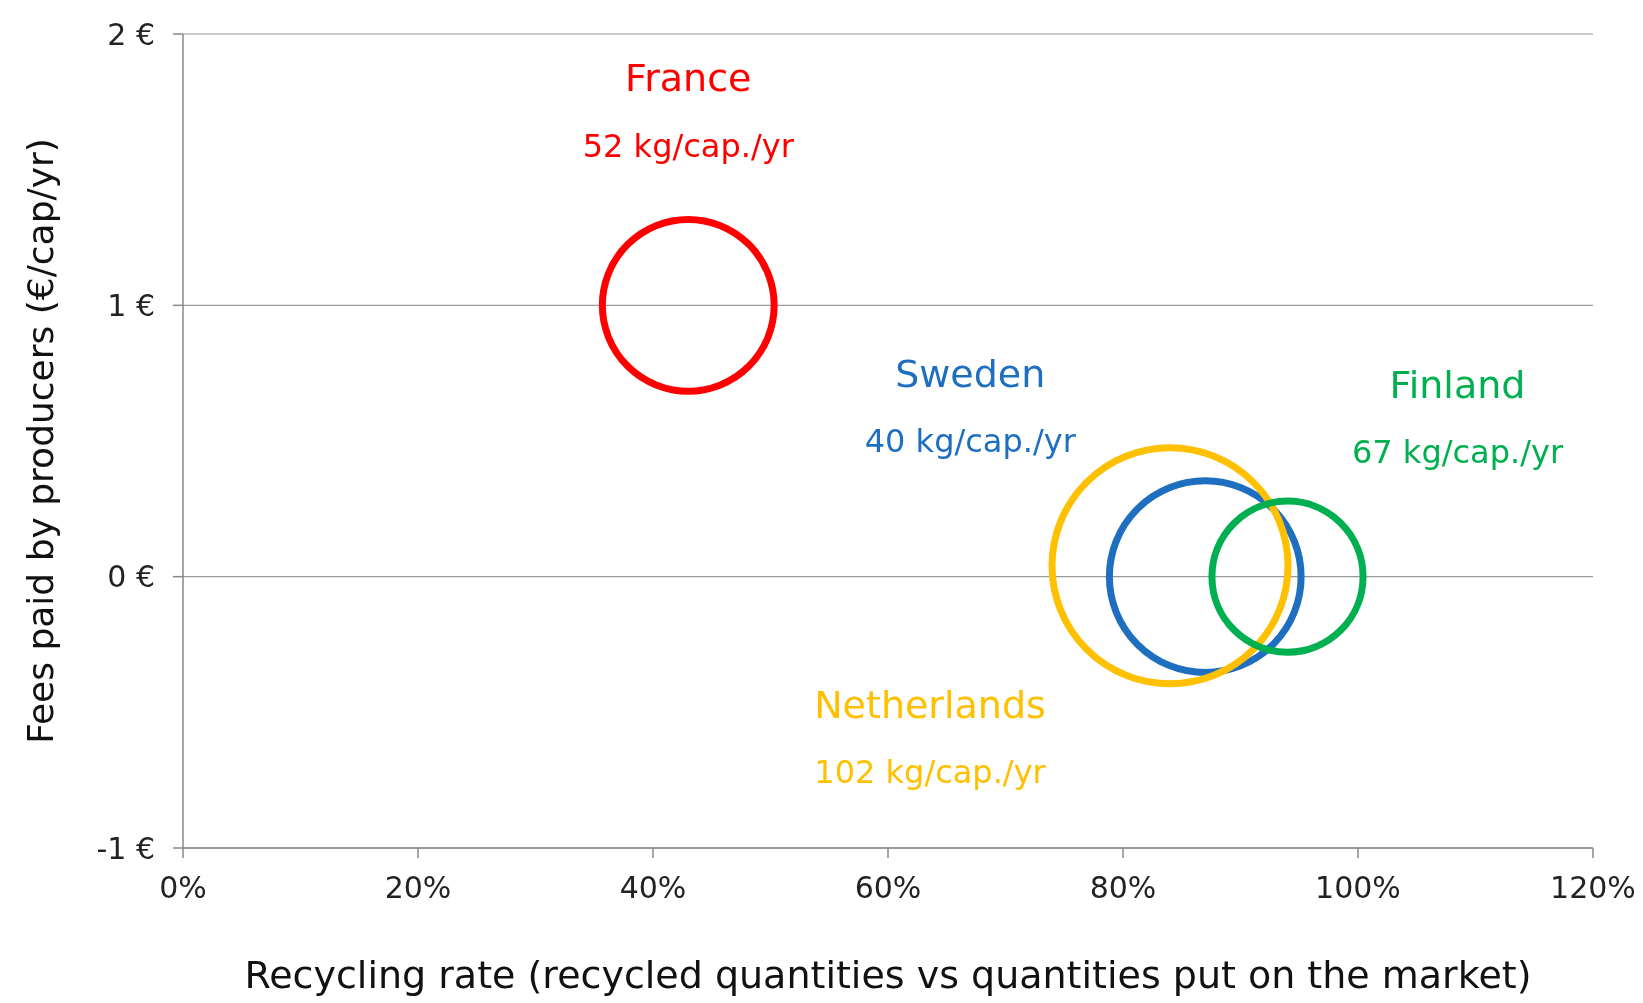  What do you see at coordinates (131, 34) in the screenshot?
I see `y-tick-label: 2 €` at bounding box center [131, 34].